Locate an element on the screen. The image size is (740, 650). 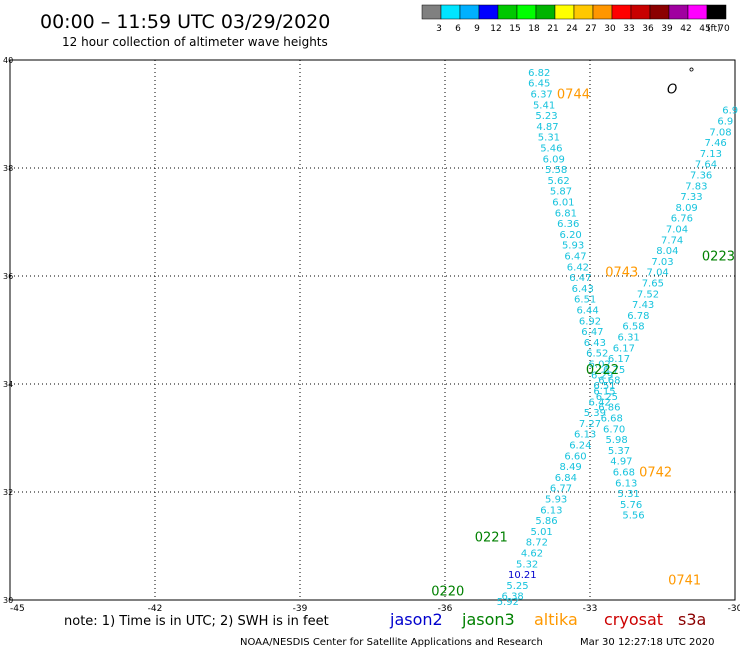
wave-height-value: 5.31 is located at coordinates (629, 494).